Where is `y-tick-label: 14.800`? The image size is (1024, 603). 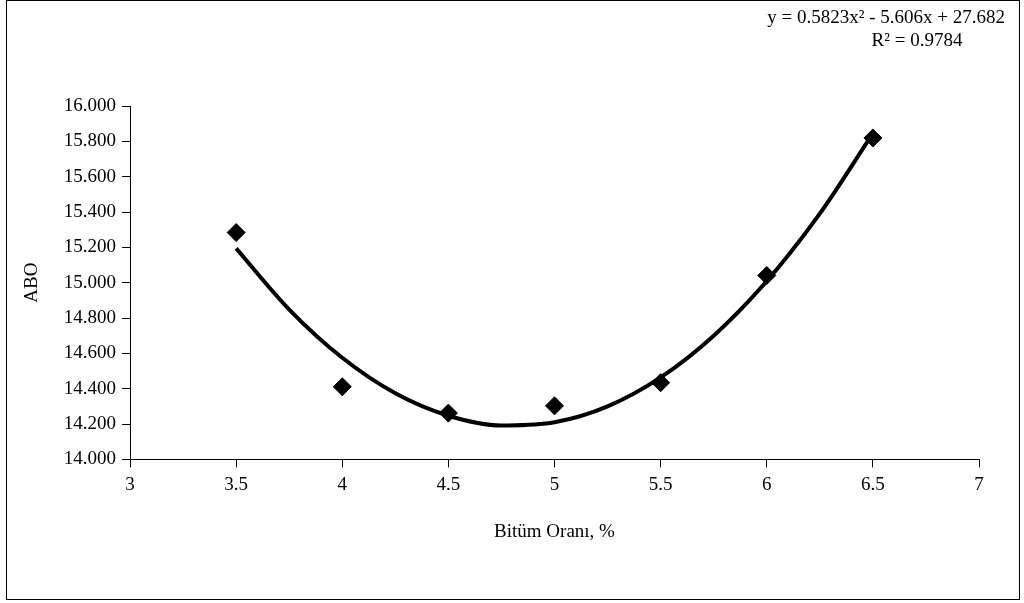 y-tick-label: 14.800 is located at coordinates (90, 317).